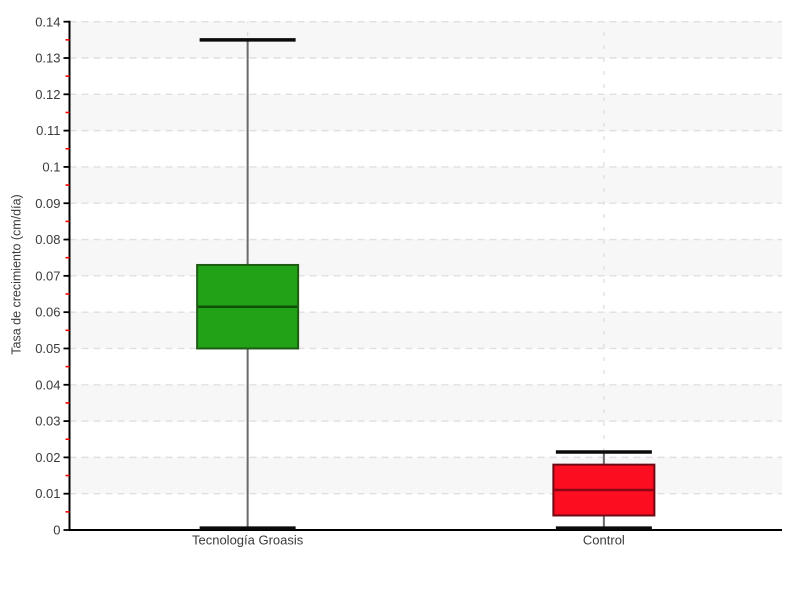 The width and height of the screenshot is (800, 600). What do you see at coordinates (47, 203) in the screenshot?
I see `y-tick-label: 0.09` at bounding box center [47, 203].